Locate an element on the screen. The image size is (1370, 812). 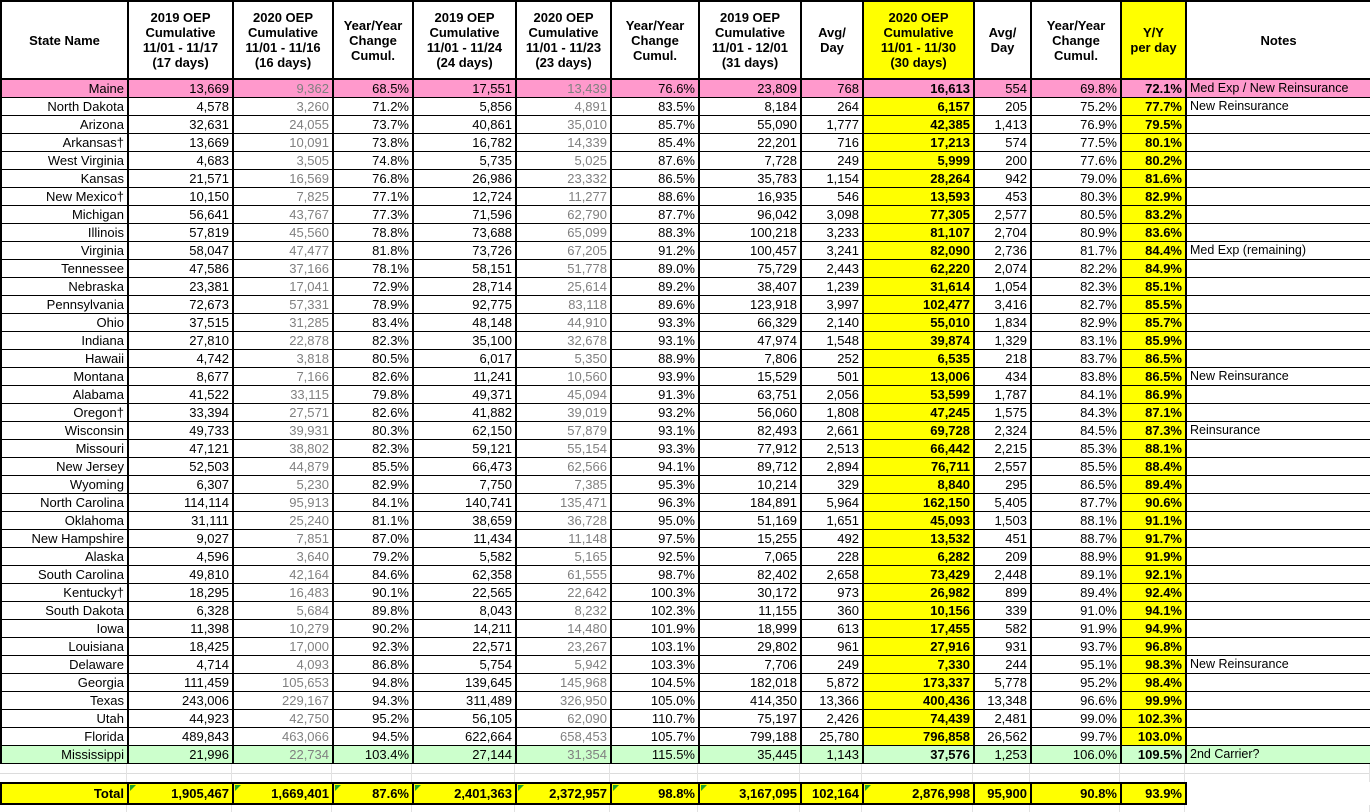
value-cell: 38,802 is located at coordinates (283, 448).